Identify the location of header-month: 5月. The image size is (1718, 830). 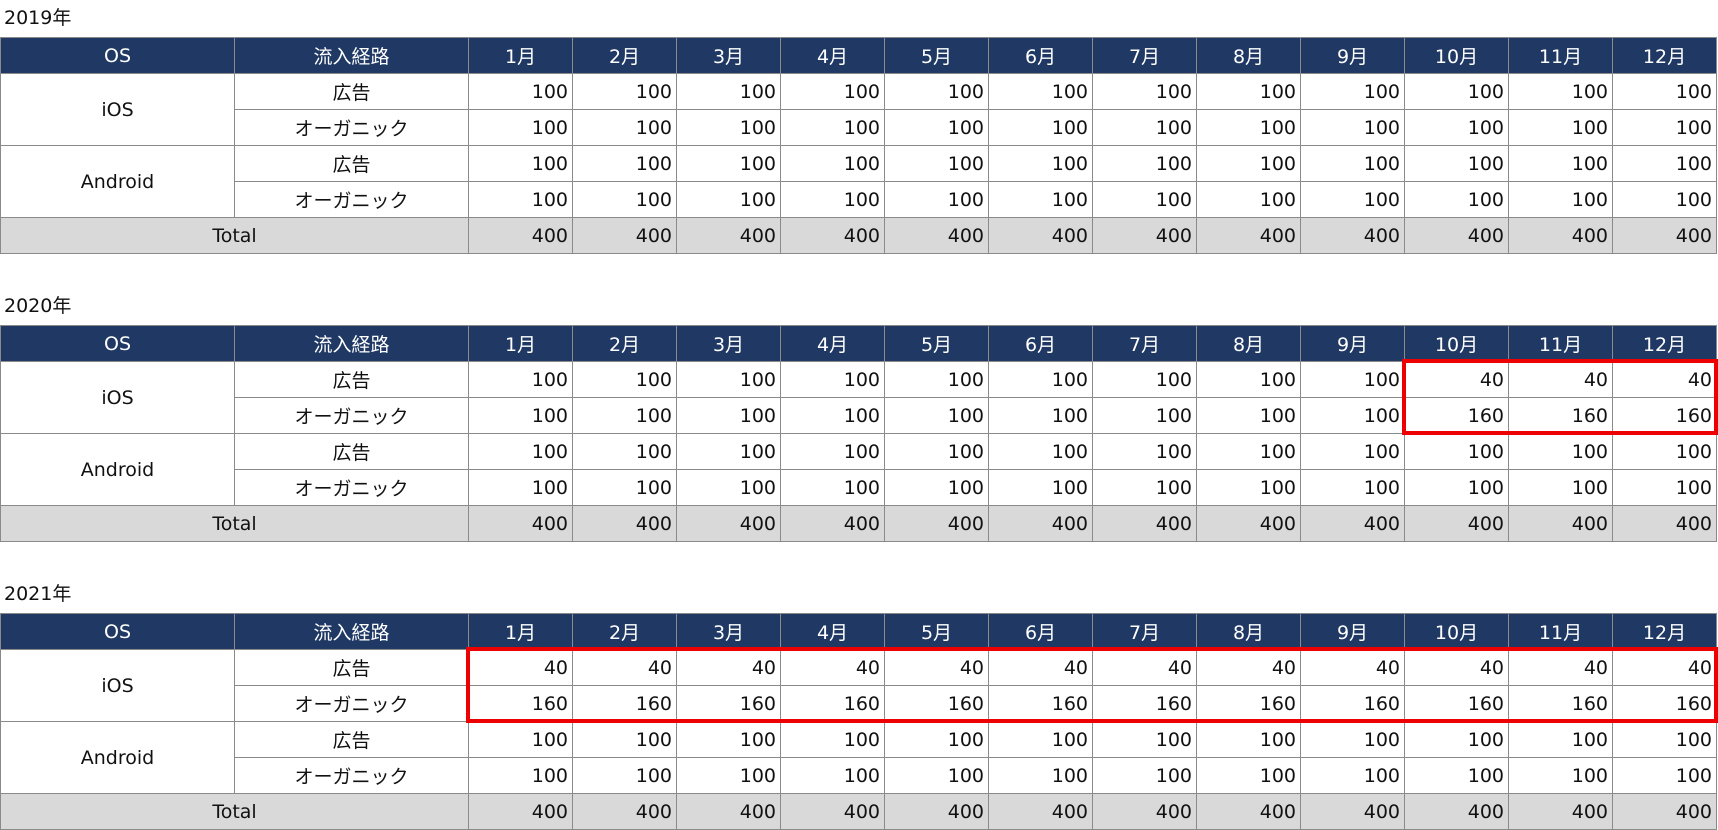
(936, 343).